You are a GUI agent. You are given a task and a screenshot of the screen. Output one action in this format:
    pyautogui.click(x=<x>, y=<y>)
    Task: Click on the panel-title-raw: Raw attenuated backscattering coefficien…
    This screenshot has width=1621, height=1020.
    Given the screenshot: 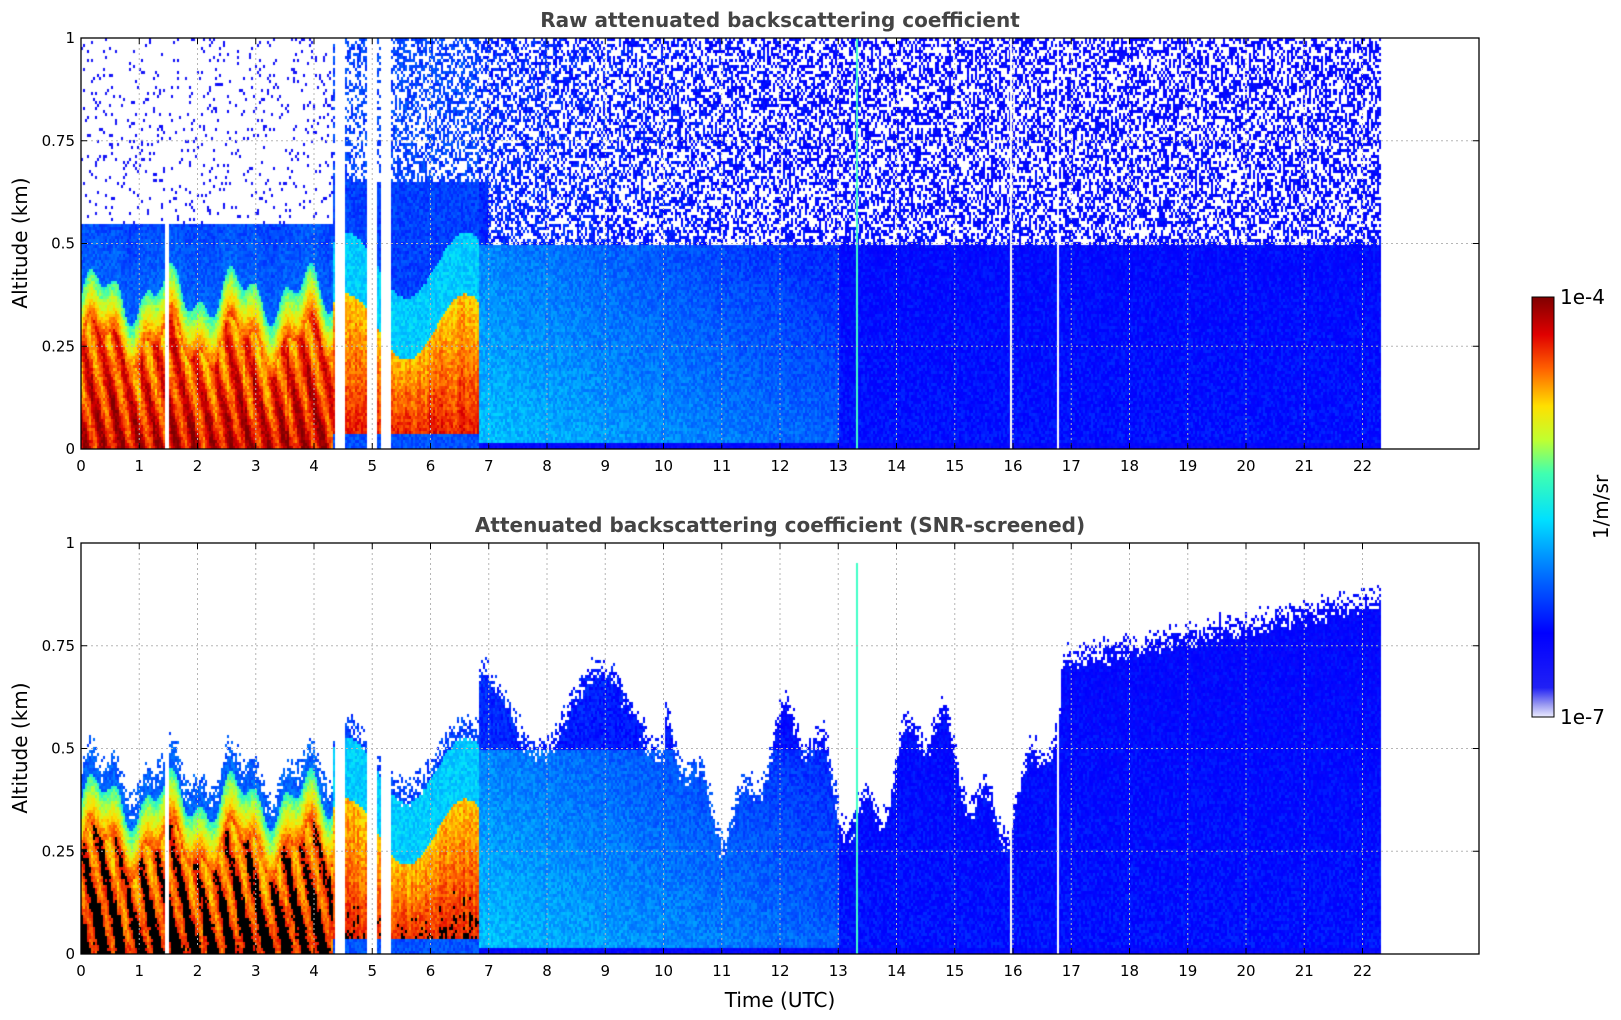 What is the action you would take?
    pyautogui.click(x=780, y=20)
    